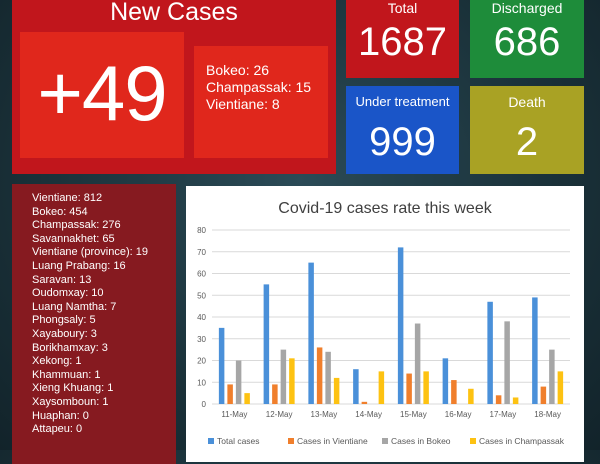  What do you see at coordinates (204, 404) in the screenshot?
I see `y-tick-label: 0` at bounding box center [204, 404].